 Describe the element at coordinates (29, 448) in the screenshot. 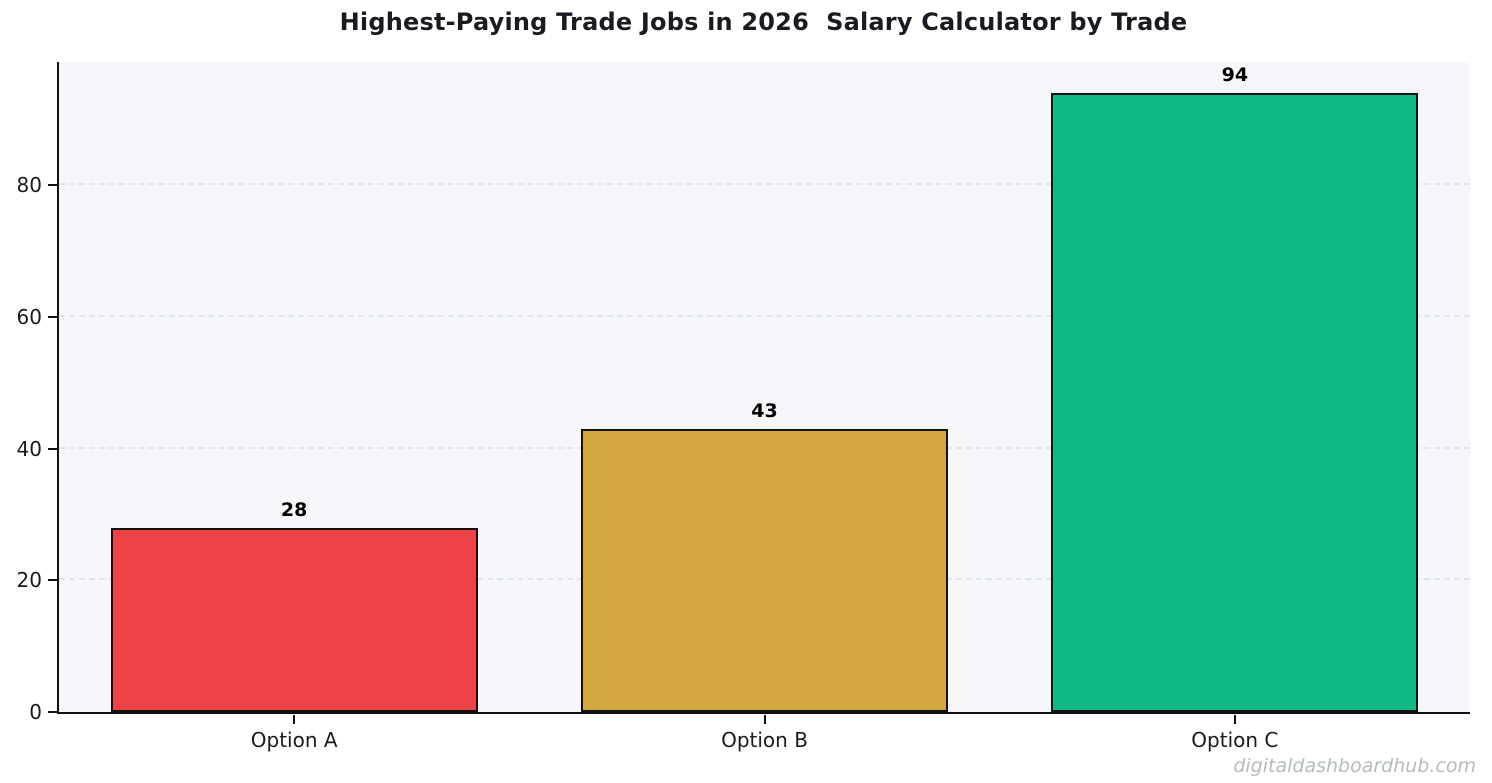

I see `y-tick-label-40: 40` at that location.